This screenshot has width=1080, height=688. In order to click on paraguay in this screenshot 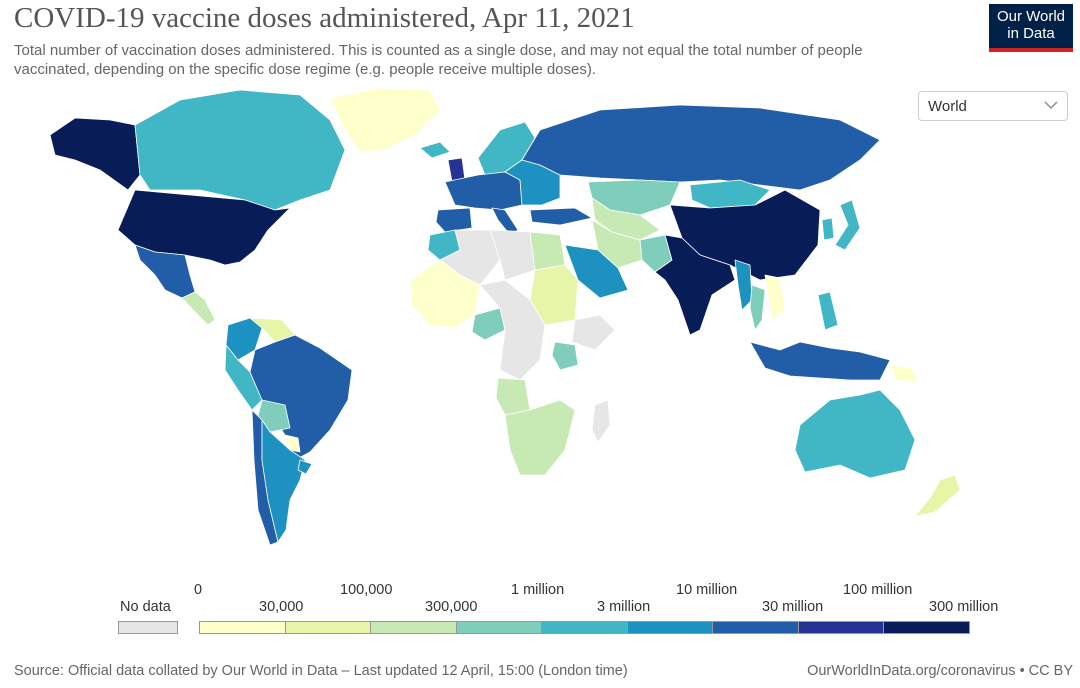, I will do `click(292, 443)`.